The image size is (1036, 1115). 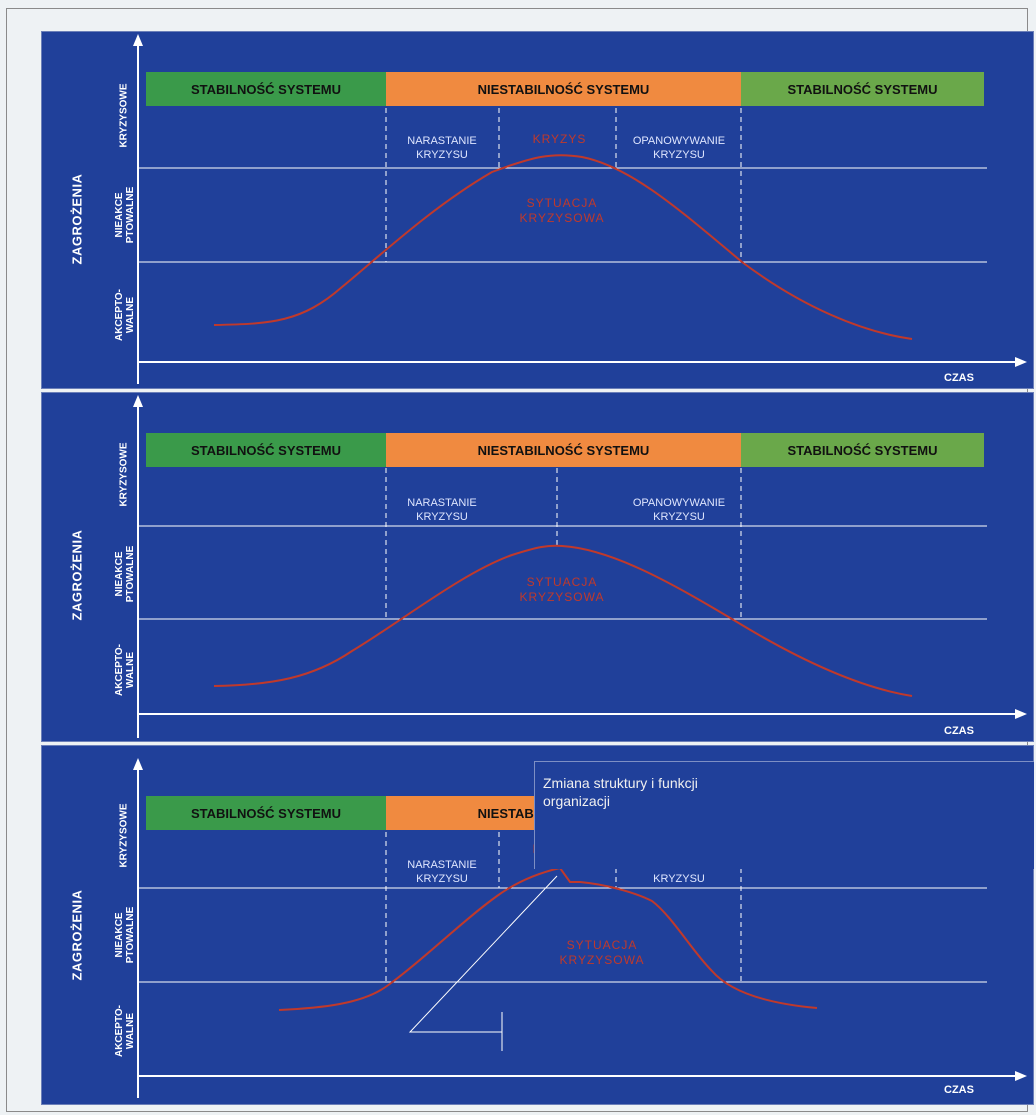 I want to click on annotation-leader-line, so click(x=483, y=954).